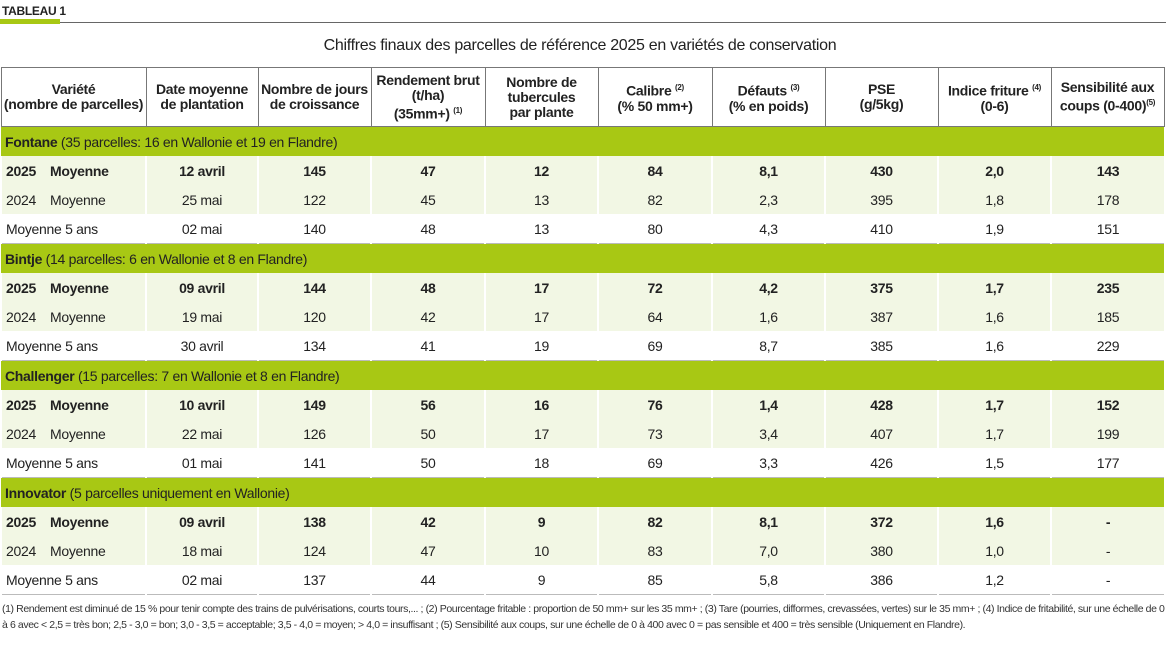  I want to click on row-label: 2024 Moyenne, so click(73, 199).